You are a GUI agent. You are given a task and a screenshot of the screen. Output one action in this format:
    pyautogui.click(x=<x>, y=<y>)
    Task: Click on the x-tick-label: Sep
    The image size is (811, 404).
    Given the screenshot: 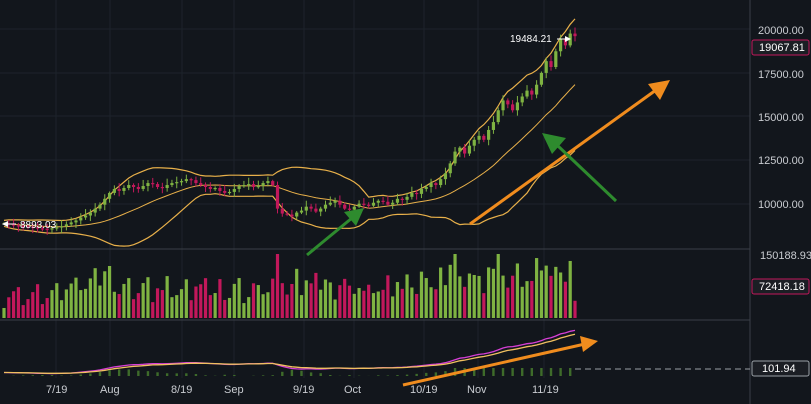 What is the action you would take?
    pyautogui.click(x=234, y=390)
    